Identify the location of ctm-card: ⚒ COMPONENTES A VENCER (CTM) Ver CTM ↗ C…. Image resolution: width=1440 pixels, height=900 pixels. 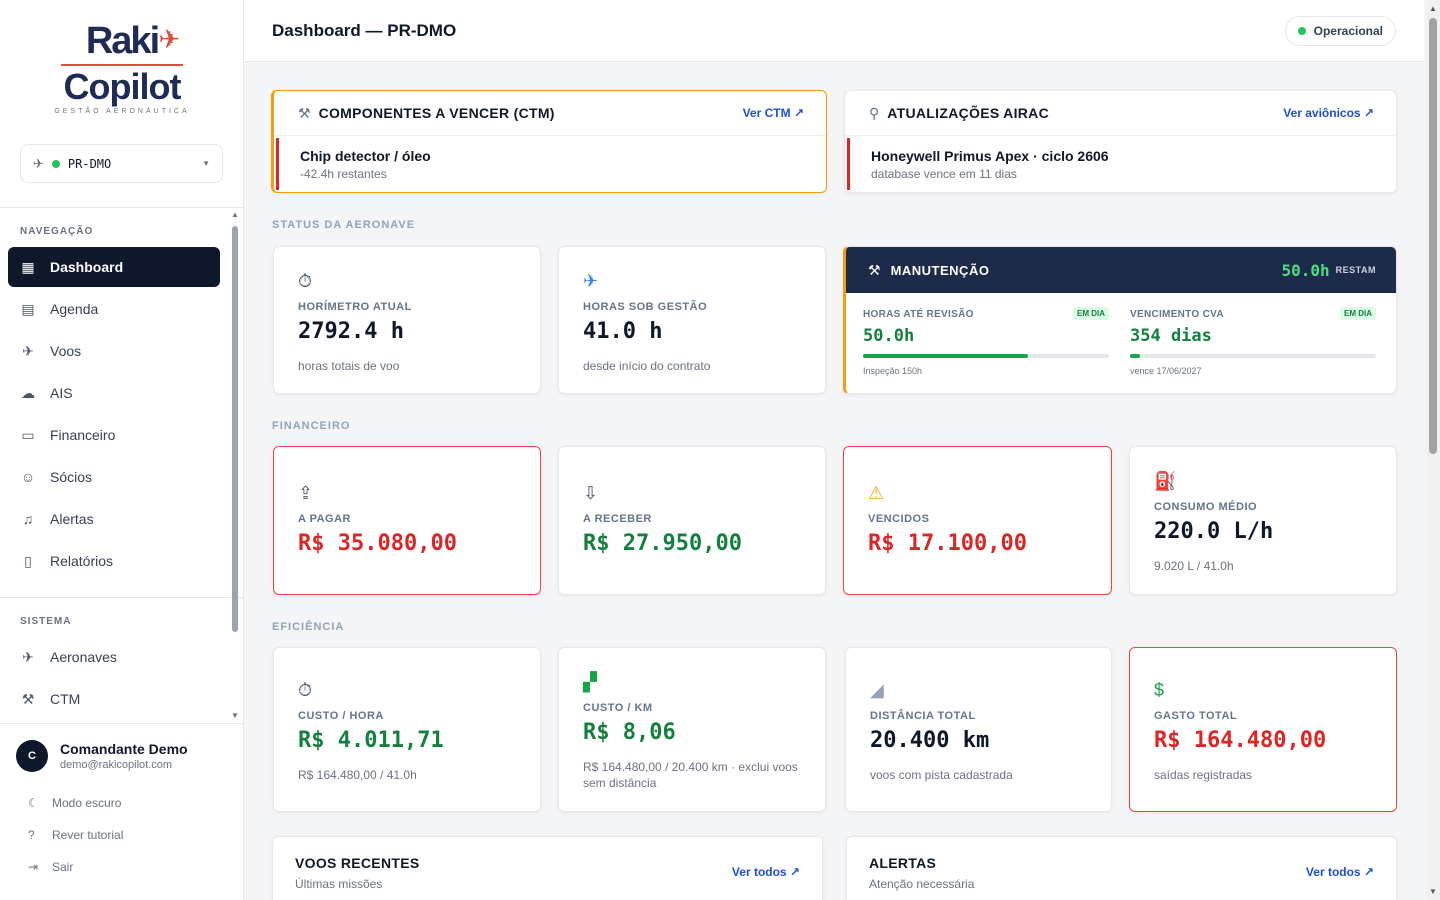
(549, 141).